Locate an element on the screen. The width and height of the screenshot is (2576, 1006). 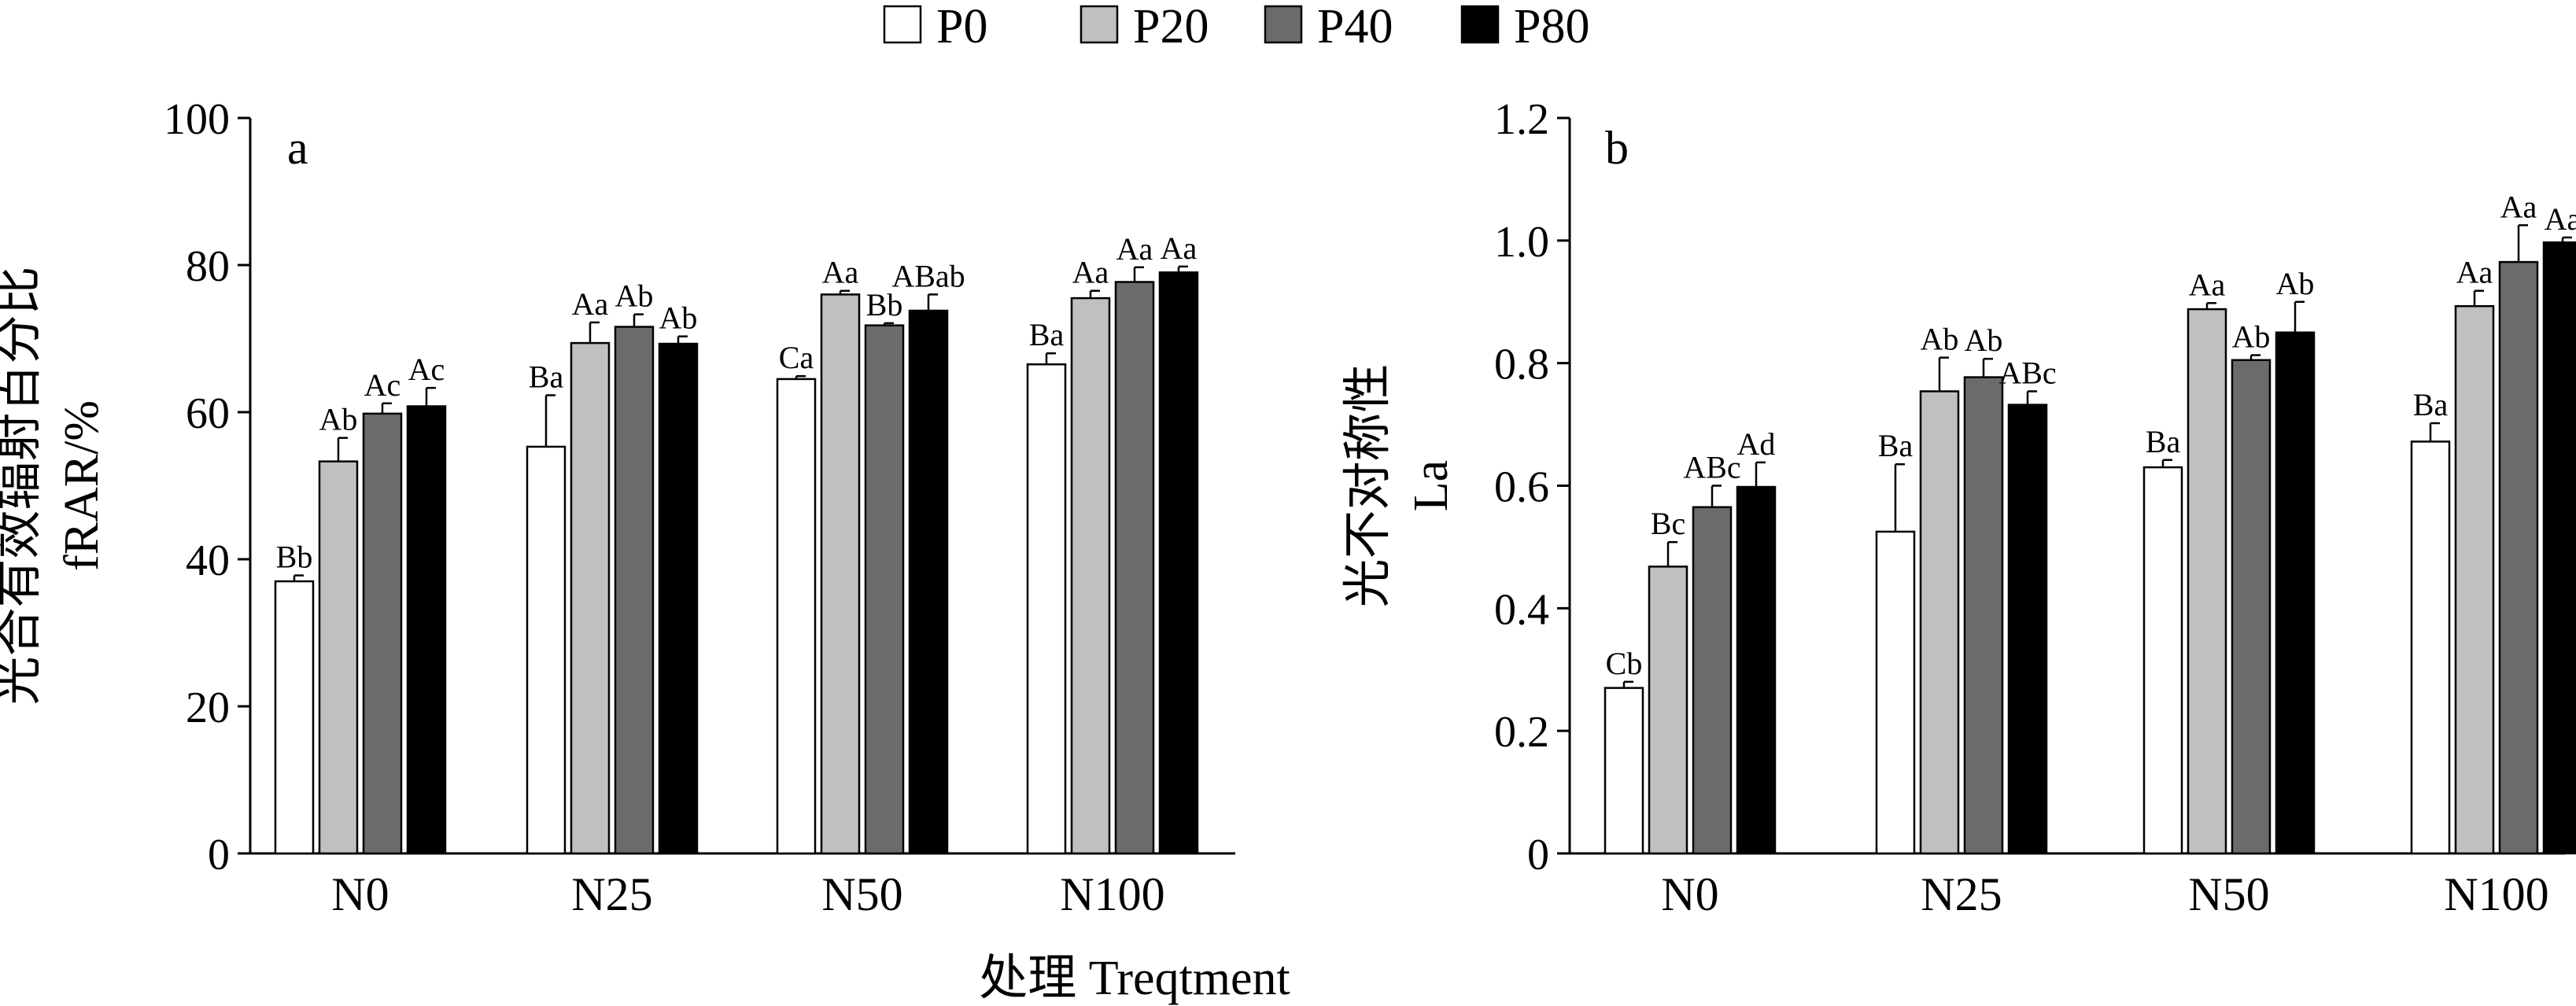
y-tick-label: 0.2 is located at coordinates (1521, 732).